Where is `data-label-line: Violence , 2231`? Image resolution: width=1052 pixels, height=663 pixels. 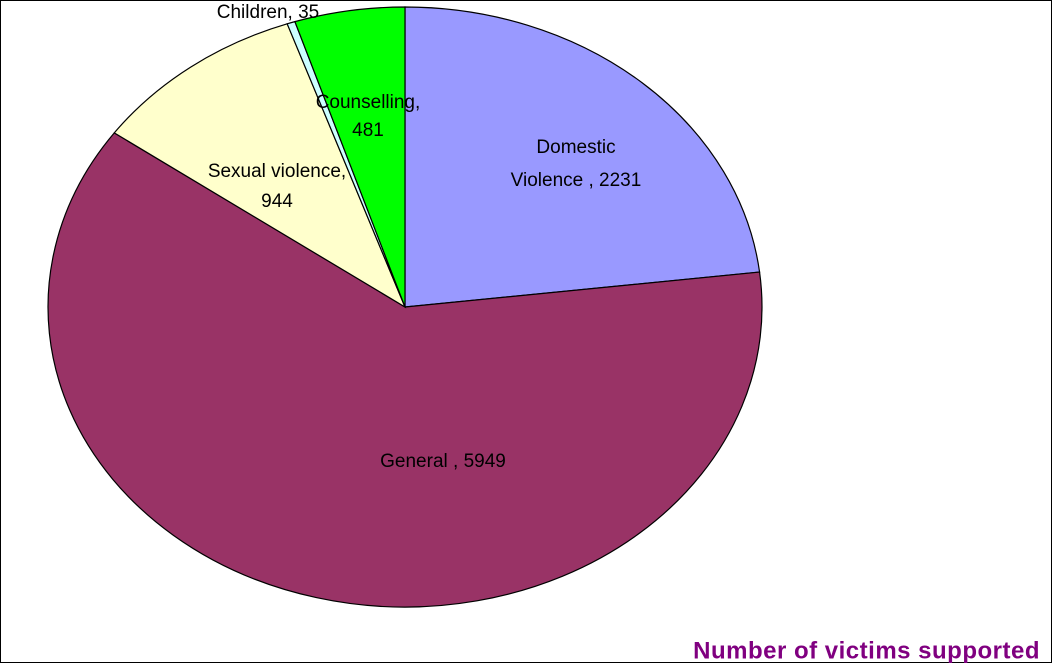
data-label-line: Violence , 2231 is located at coordinates (576, 180).